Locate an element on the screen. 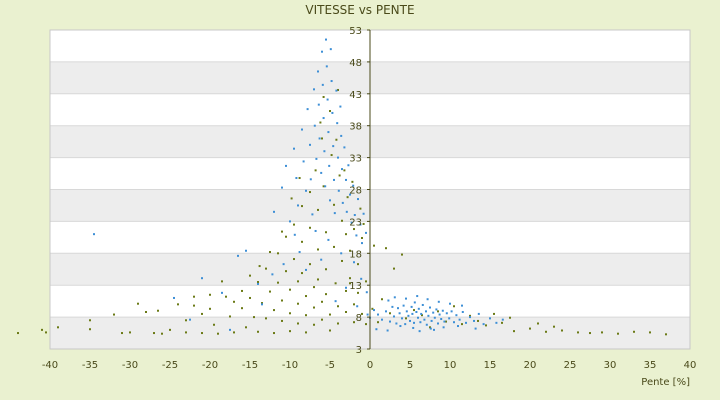  y-tick-label: 23 is located at coordinates (355, 222).